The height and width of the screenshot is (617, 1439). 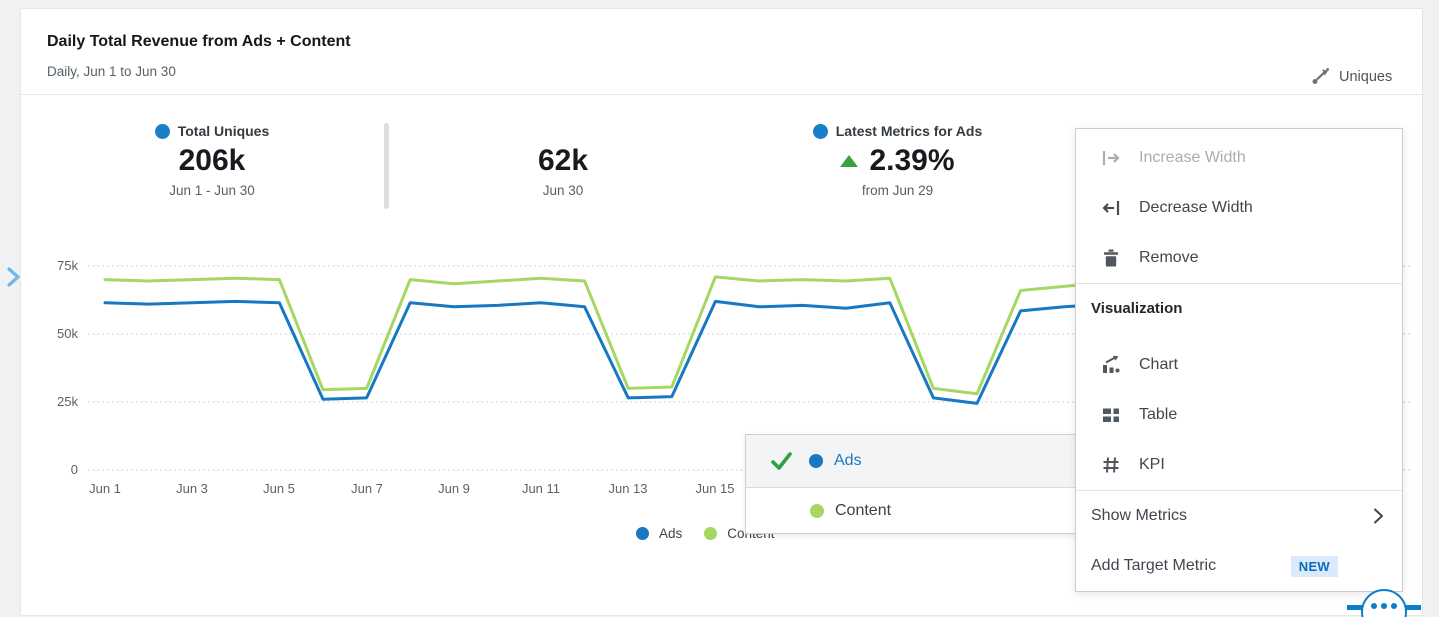 What do you see at coordinates (913, 510) in the screenshot?
I see `series-option-content: Content` at bounding box center [913, 510].